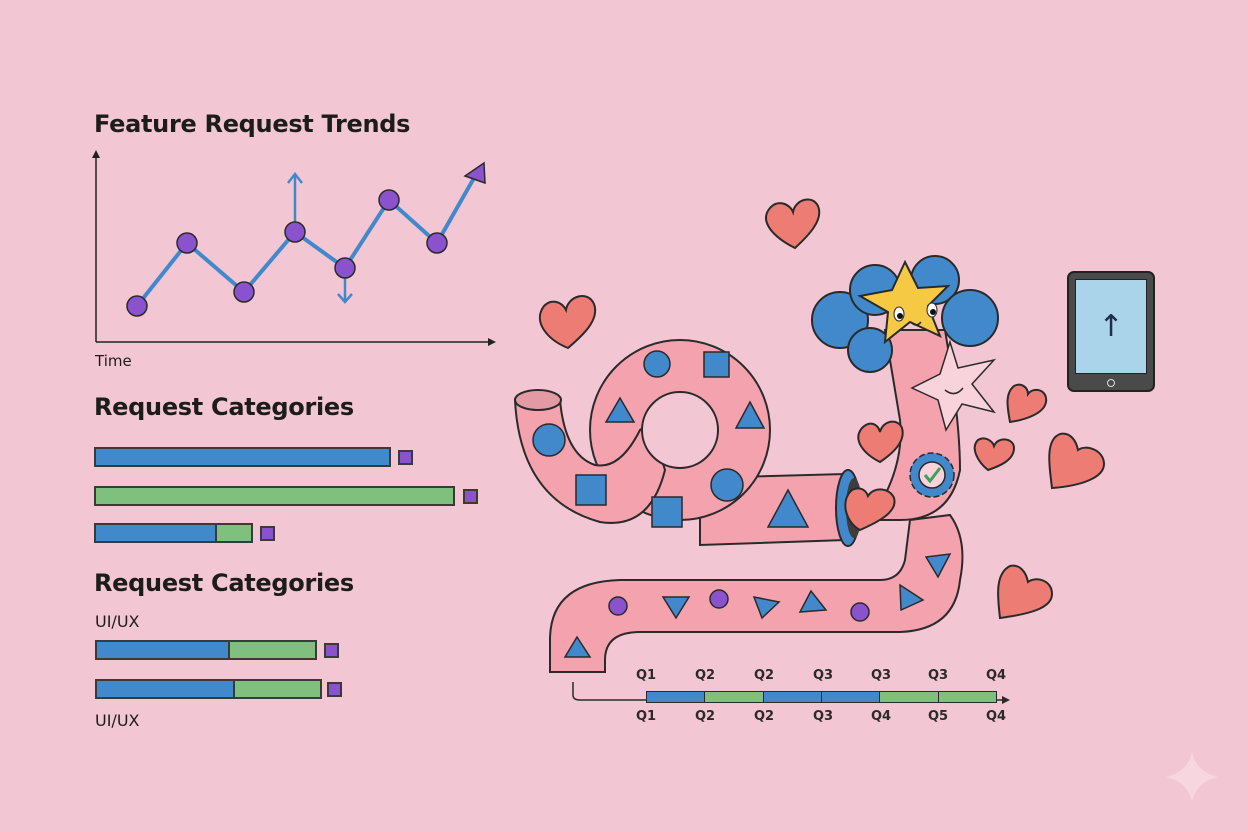  I want to click on timeline-bottom-label: Q1, so click(646, 716).